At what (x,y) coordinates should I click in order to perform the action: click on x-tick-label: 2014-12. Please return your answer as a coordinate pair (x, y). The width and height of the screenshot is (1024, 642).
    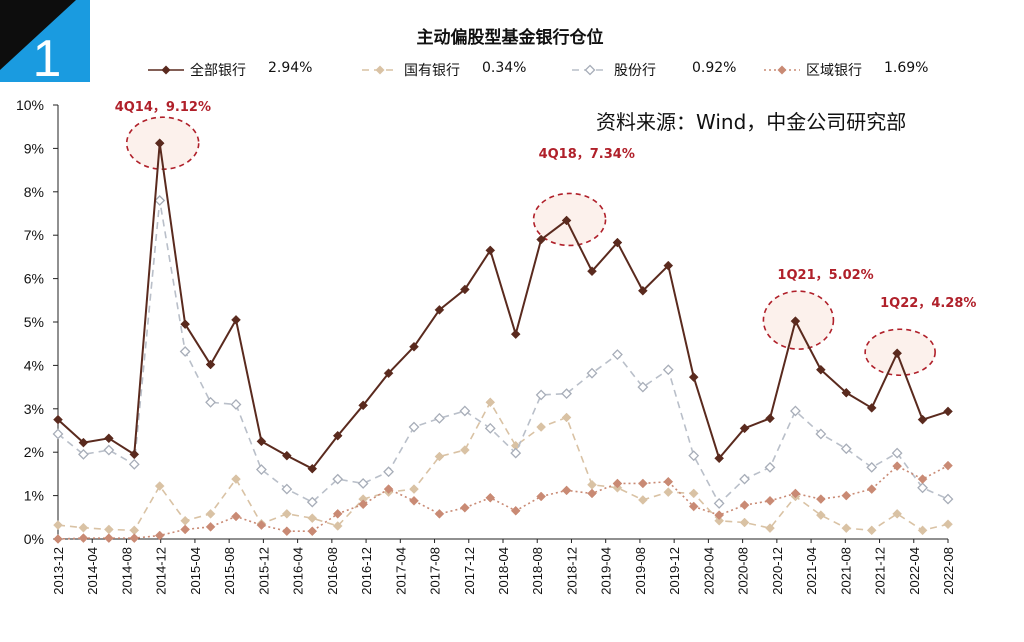
    Looking at the image, I should click on (161, 571).